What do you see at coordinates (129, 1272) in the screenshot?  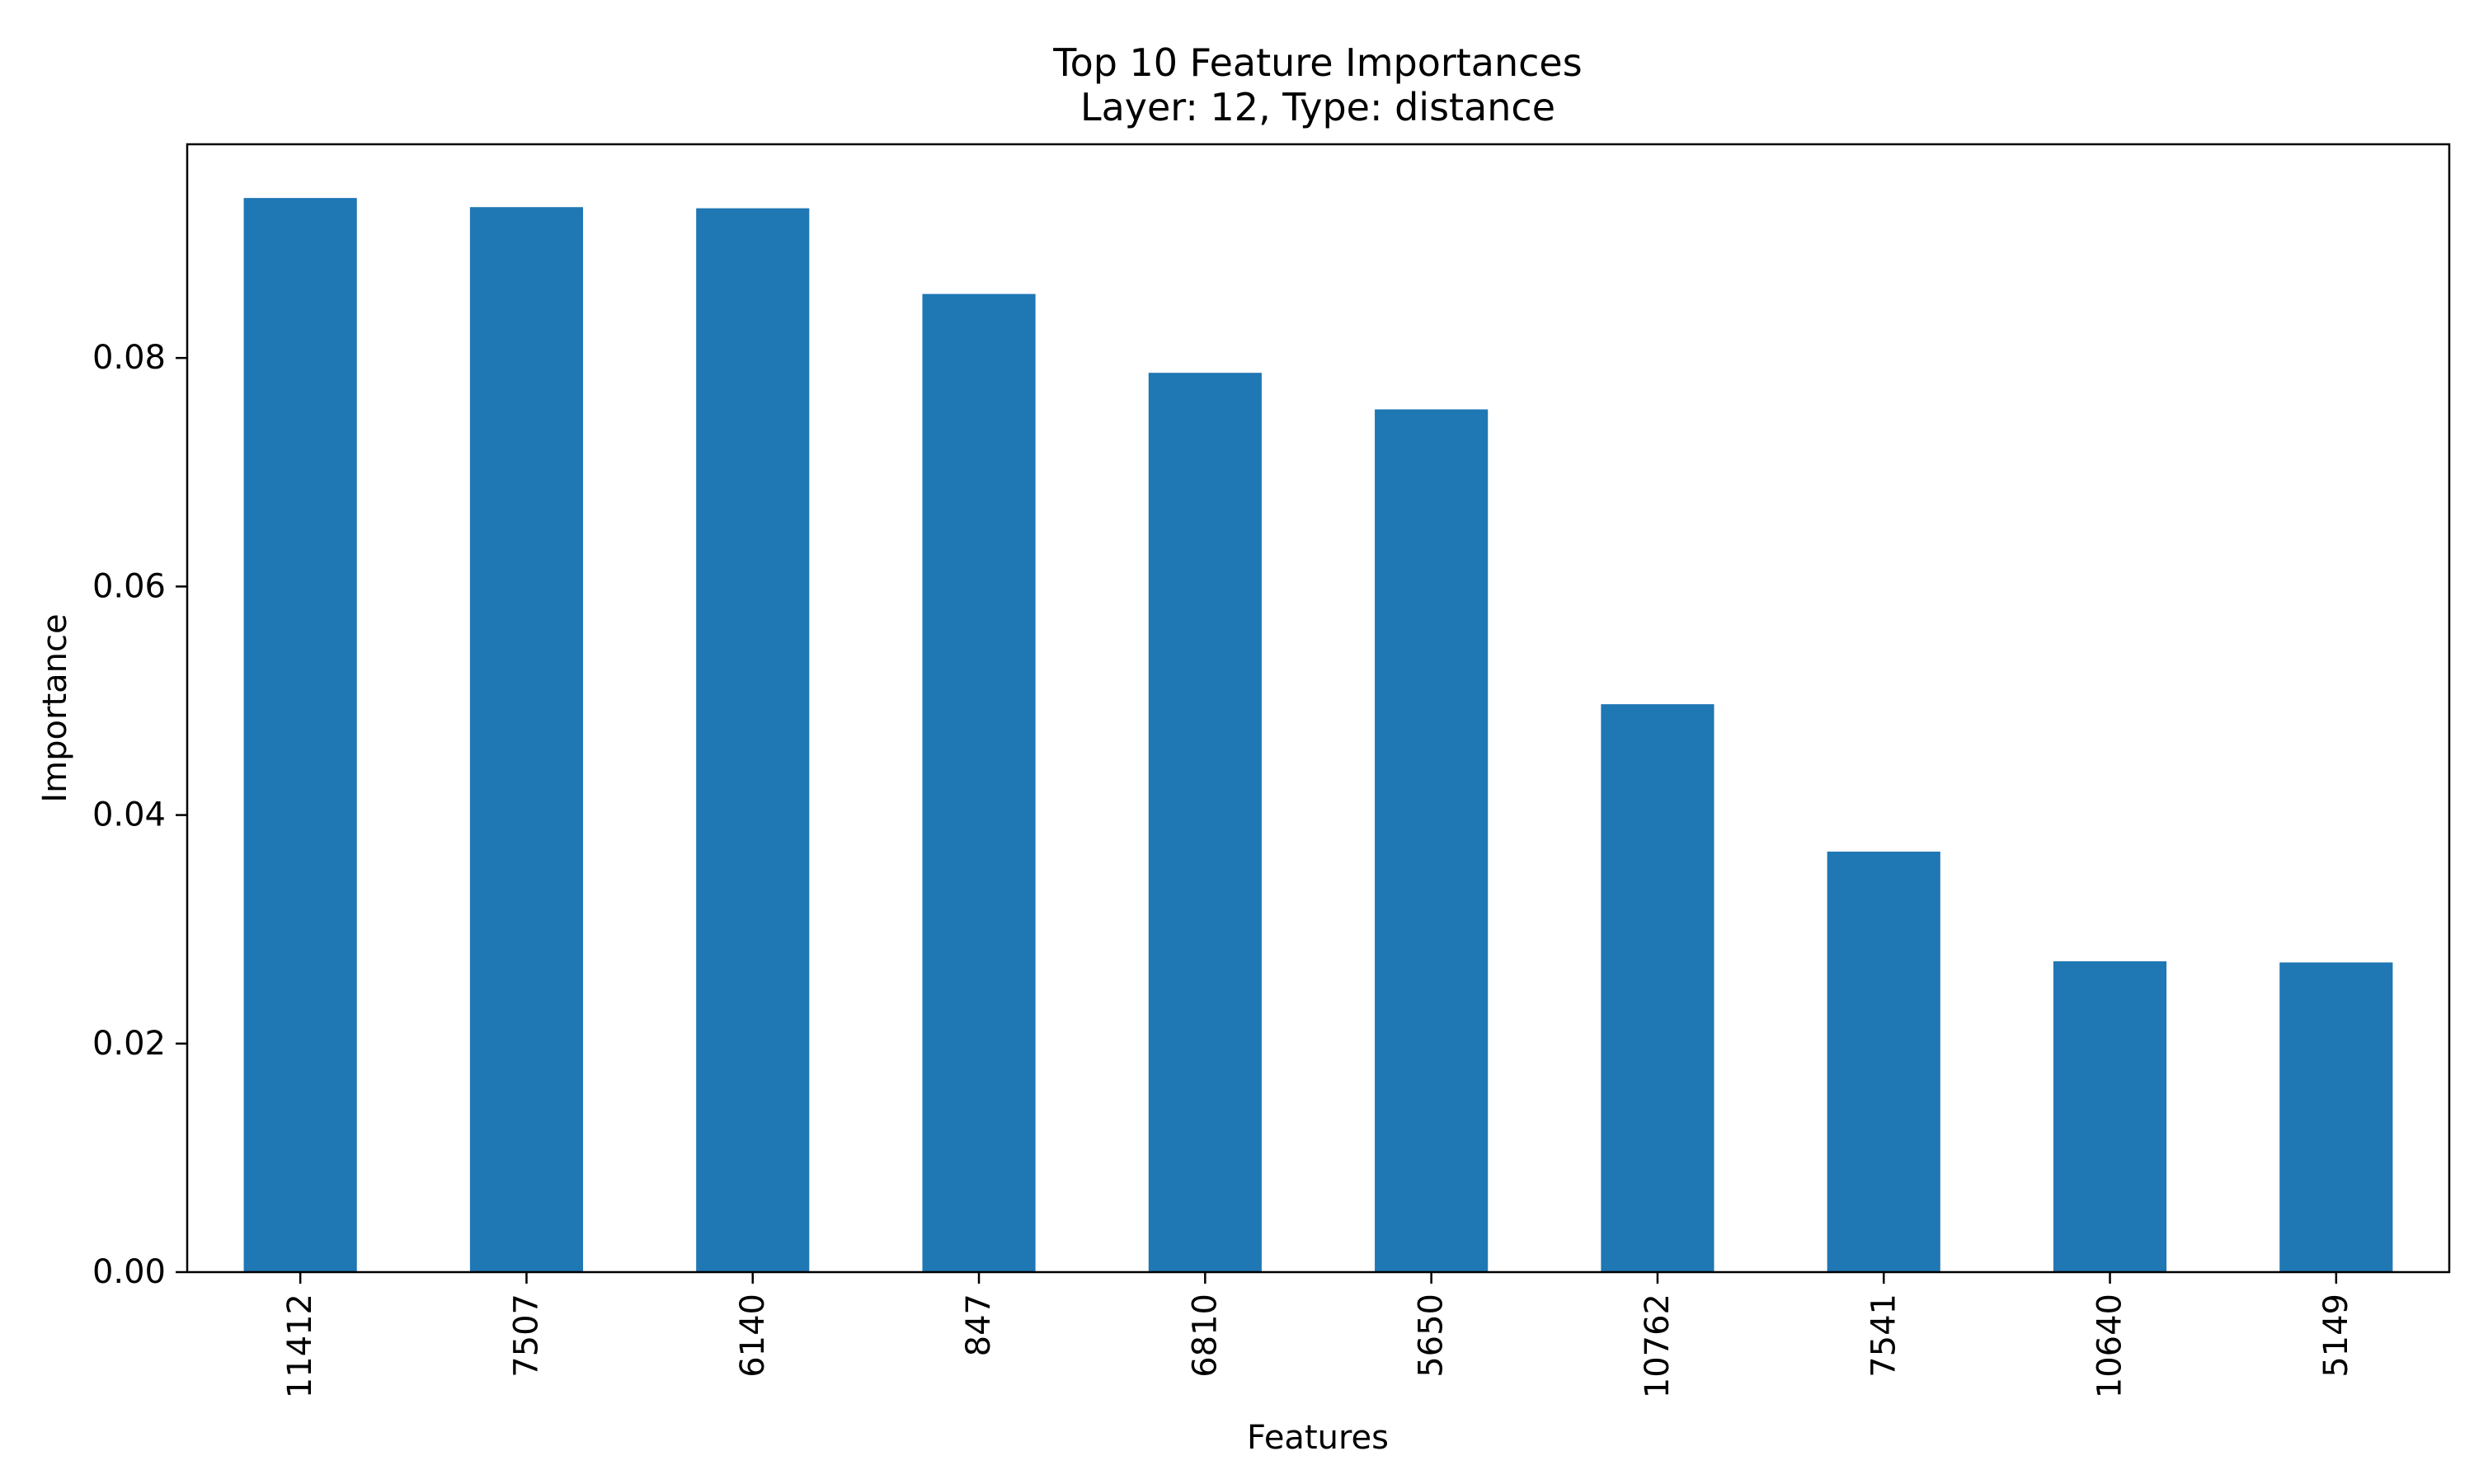 I see `y-tick-label: 0.00` at bounding box center [129, 1272].